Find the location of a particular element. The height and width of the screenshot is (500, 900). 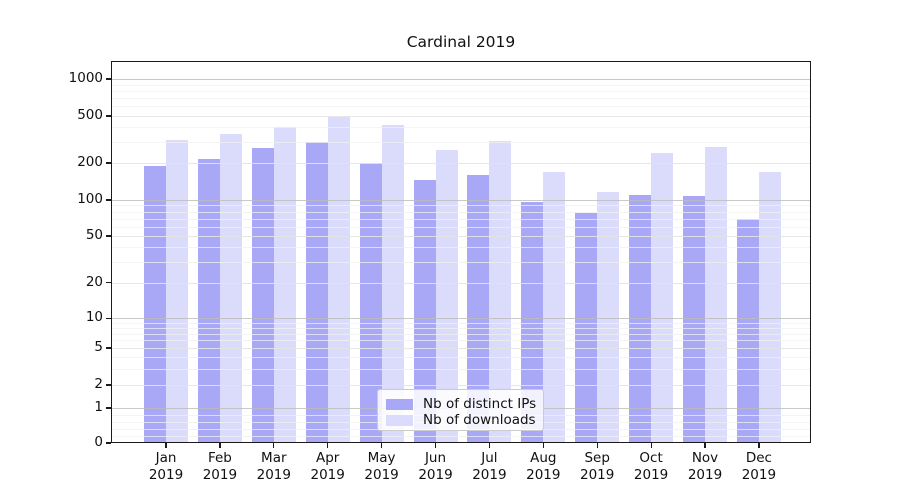

y-tick-label: 500 is located at coordinates (90, 115).